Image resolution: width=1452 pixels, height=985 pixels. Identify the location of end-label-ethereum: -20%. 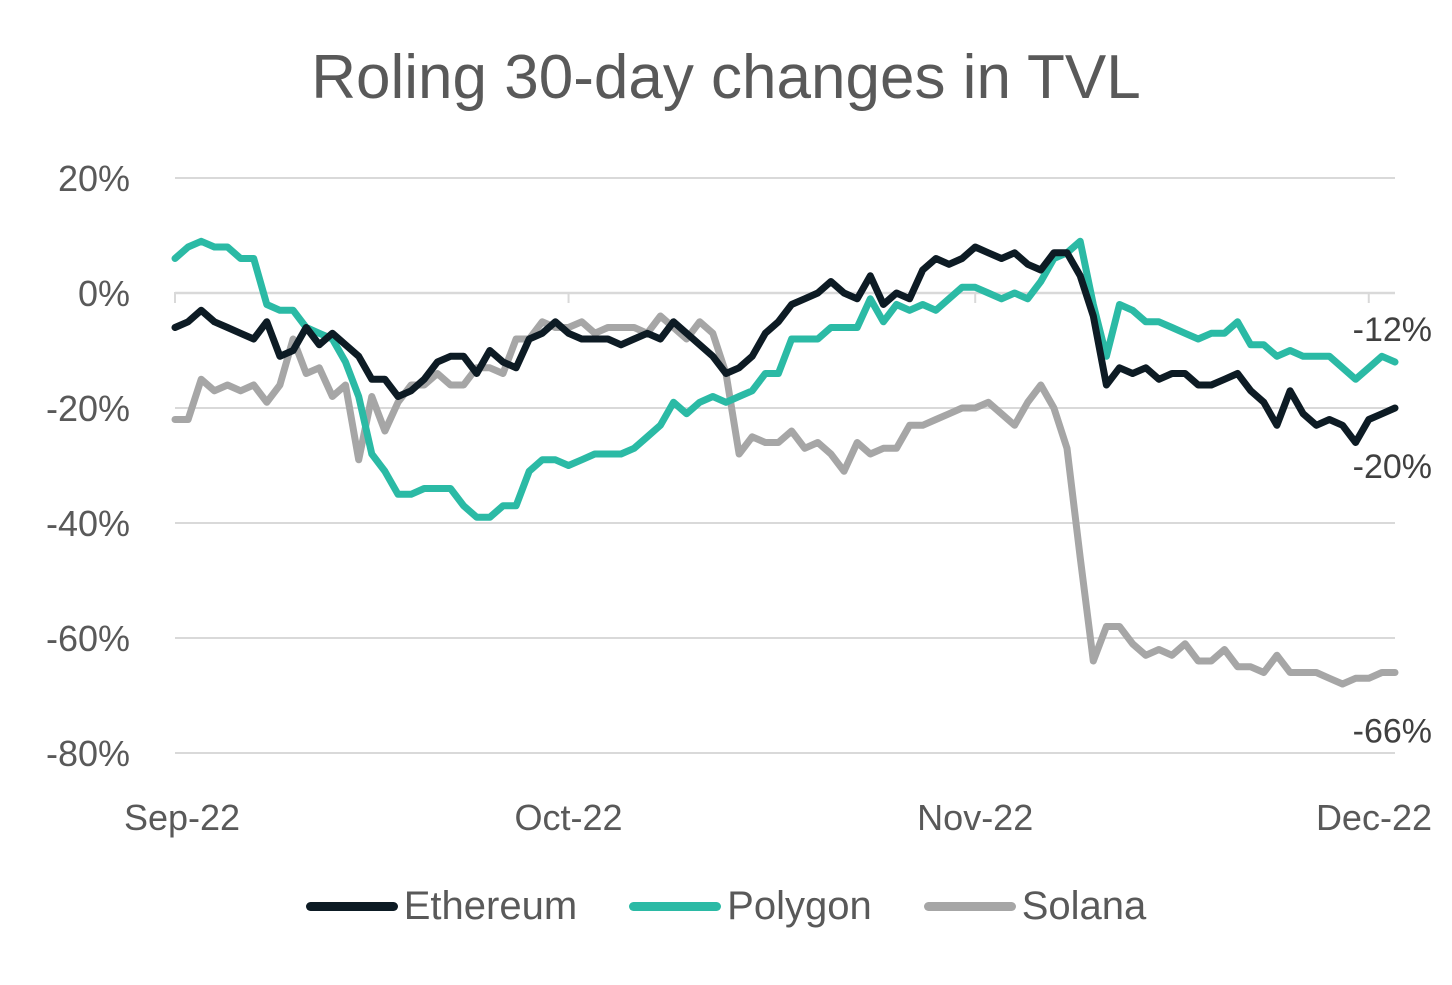
(1392, 467).